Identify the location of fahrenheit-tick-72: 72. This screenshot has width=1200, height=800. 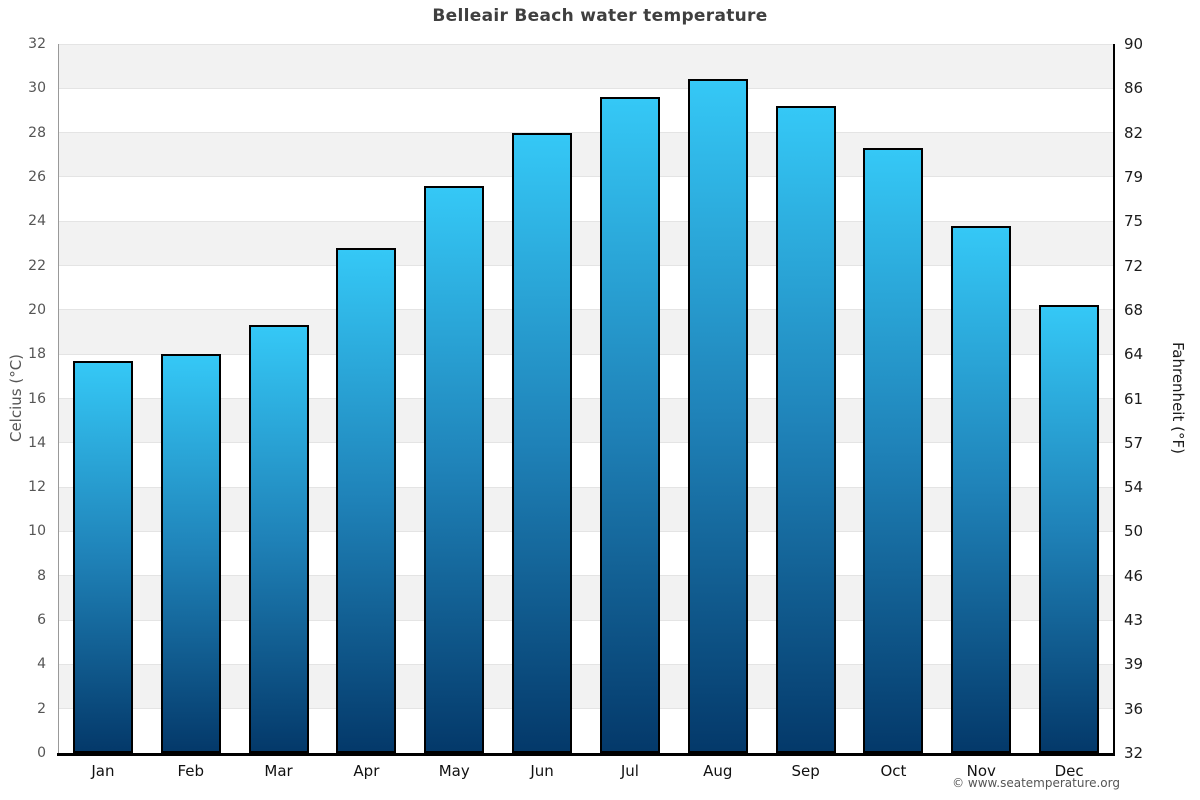
(1134, 265).